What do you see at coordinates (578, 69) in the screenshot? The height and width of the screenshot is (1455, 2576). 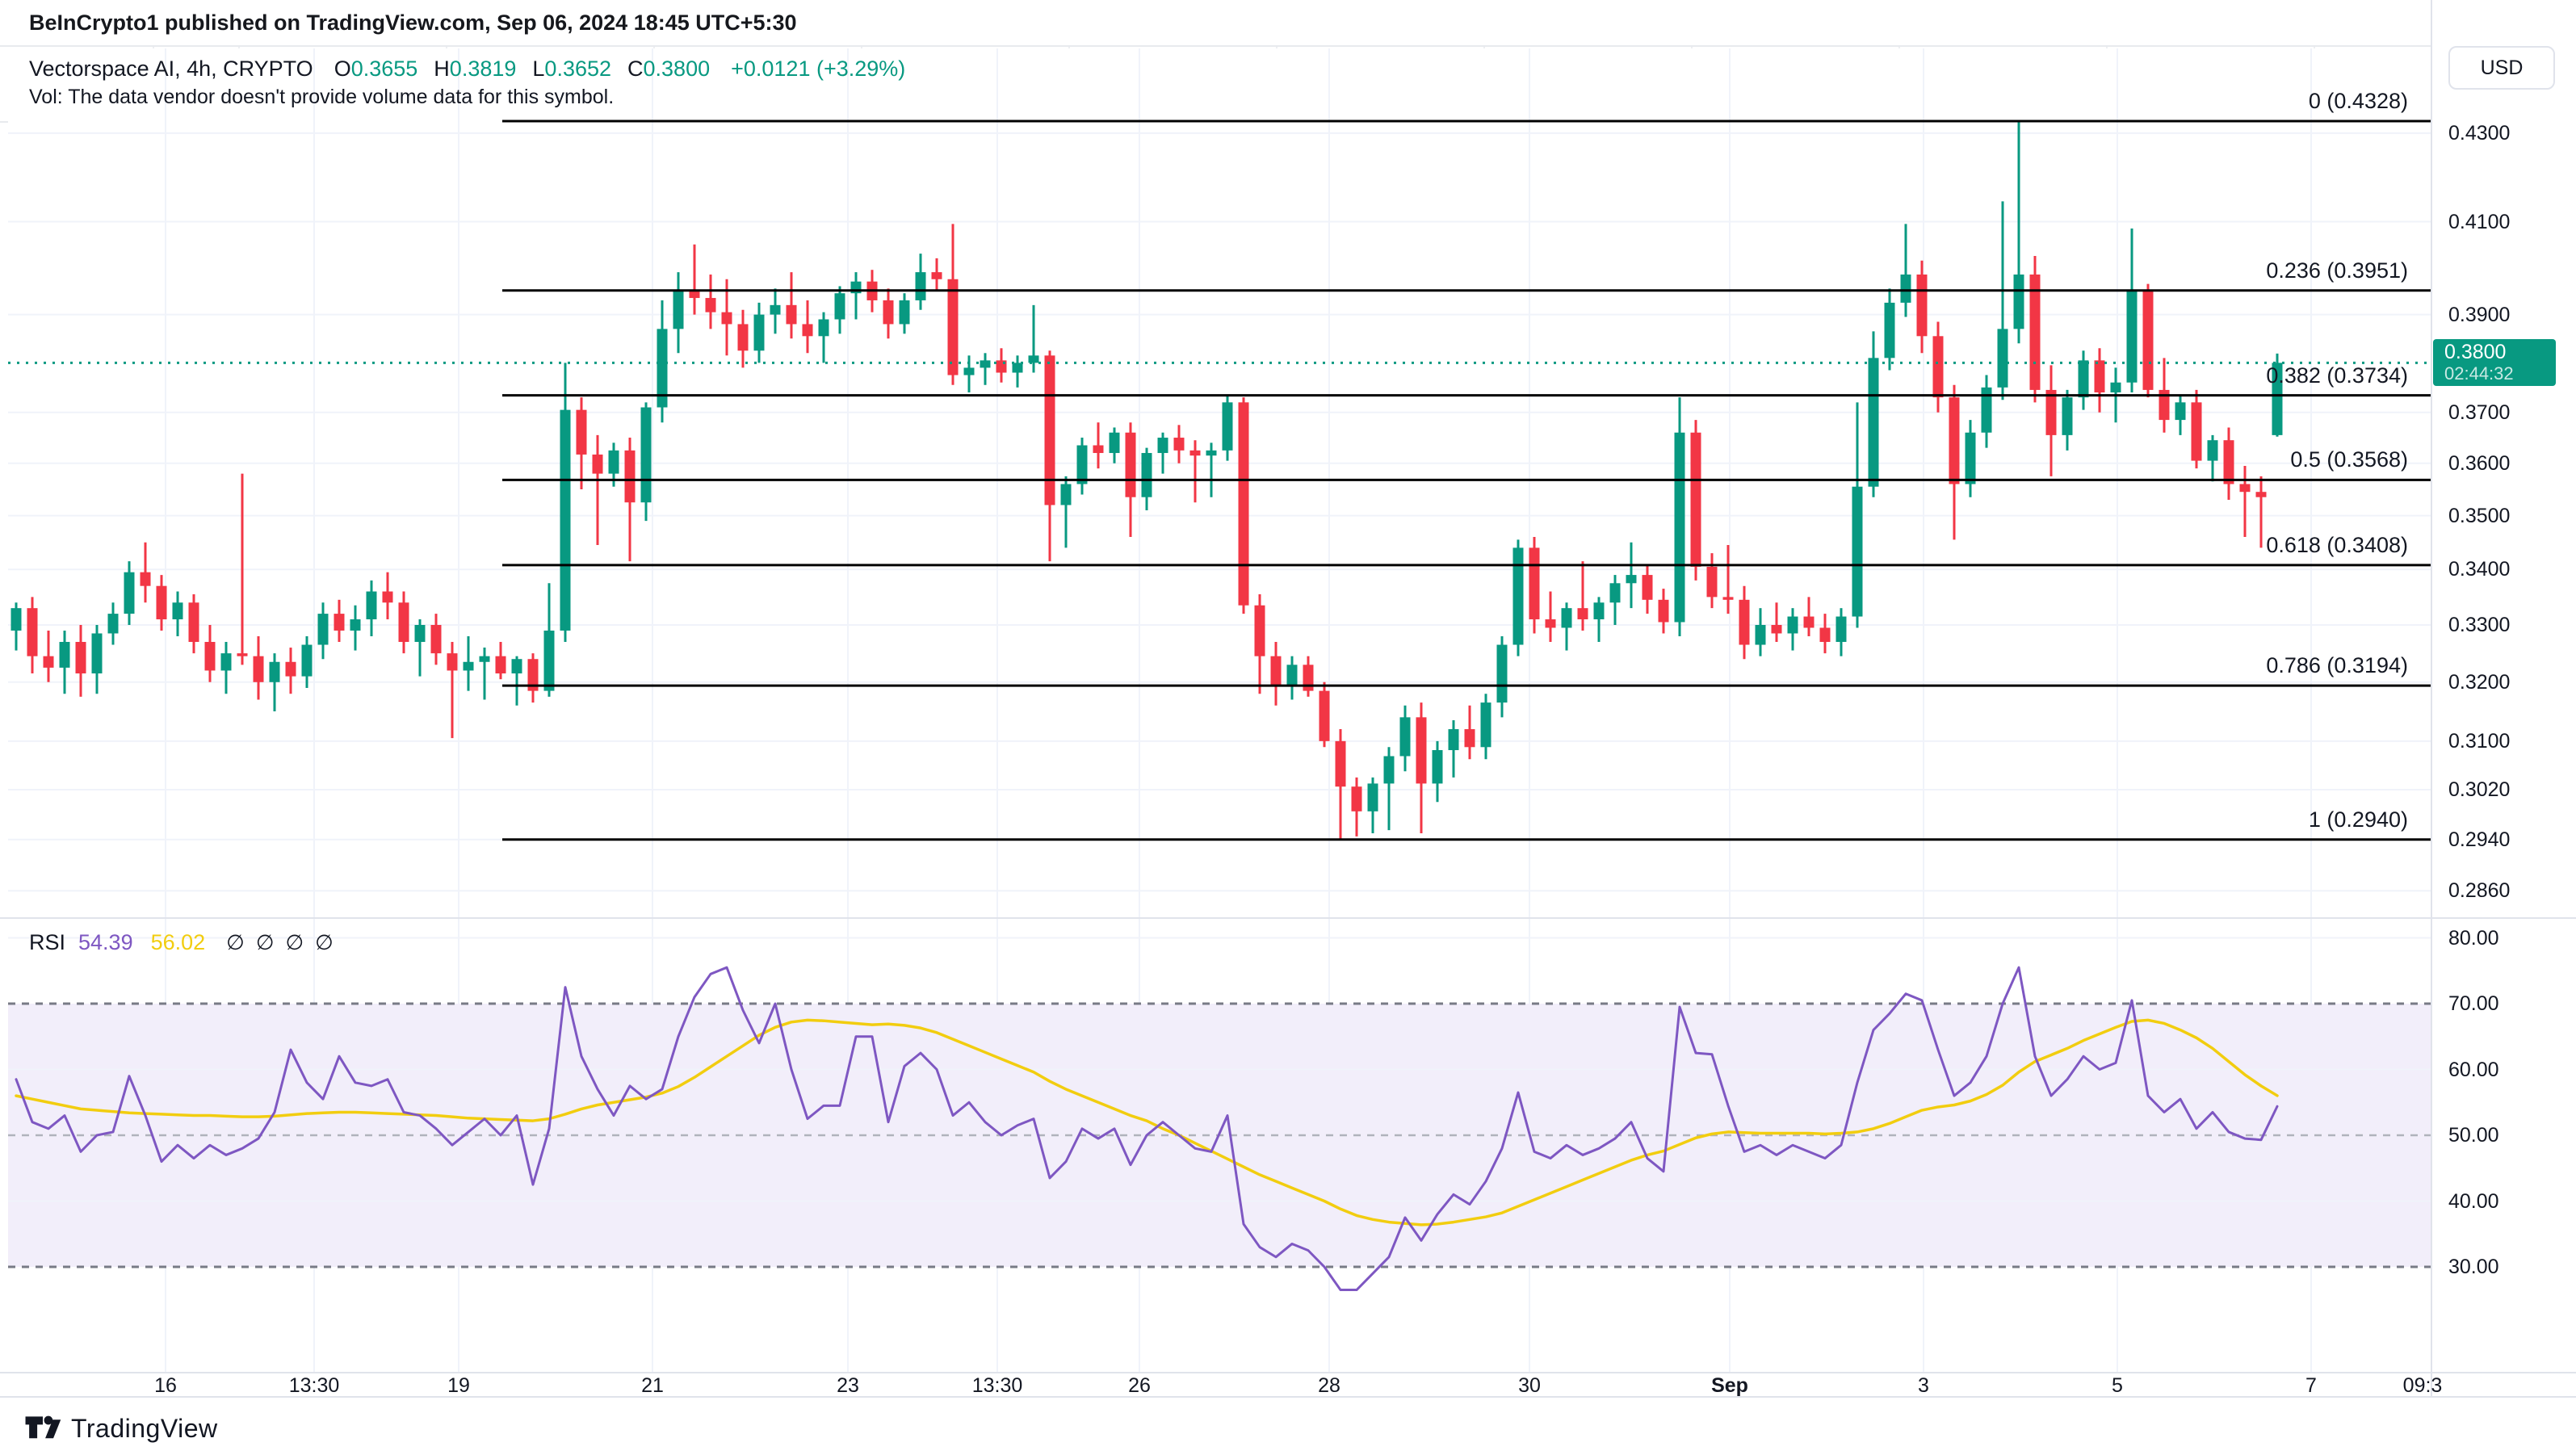 I see `low-value: 0.3652` at bounding box center [578, 69].